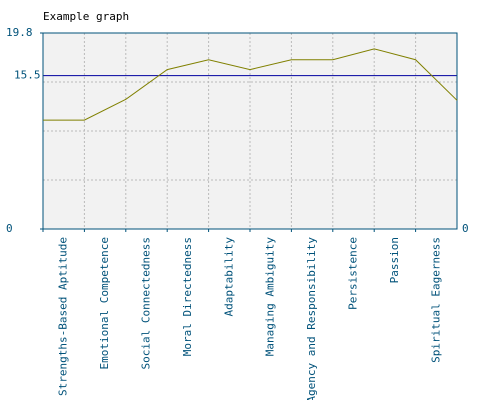  I want to click on y-tick-label: 0, so click(9, 228).